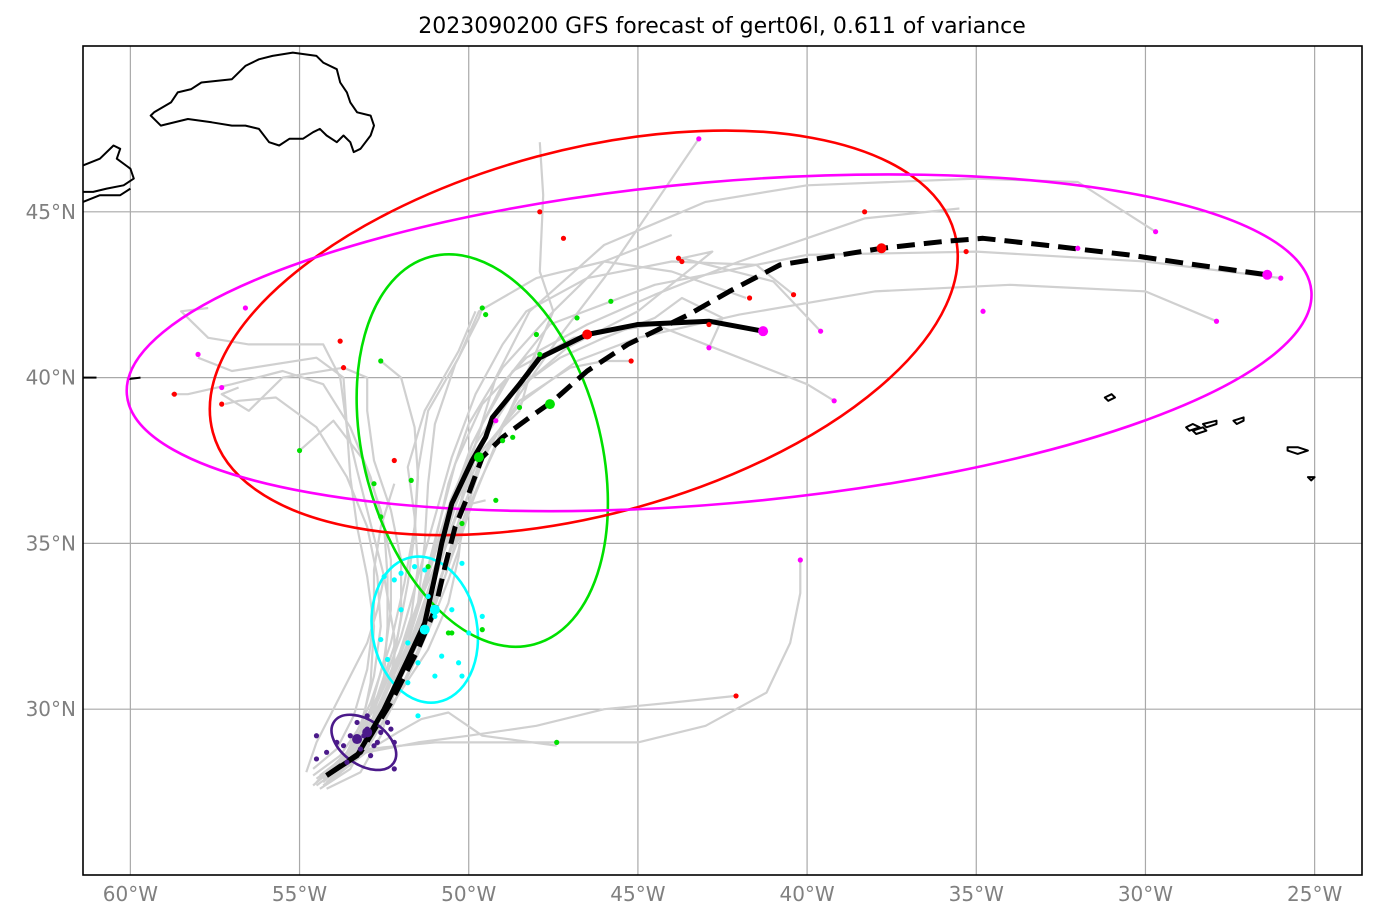 This screenshot has width=1376, height=920. I want to click on green-ellipse, so click(482, 451).